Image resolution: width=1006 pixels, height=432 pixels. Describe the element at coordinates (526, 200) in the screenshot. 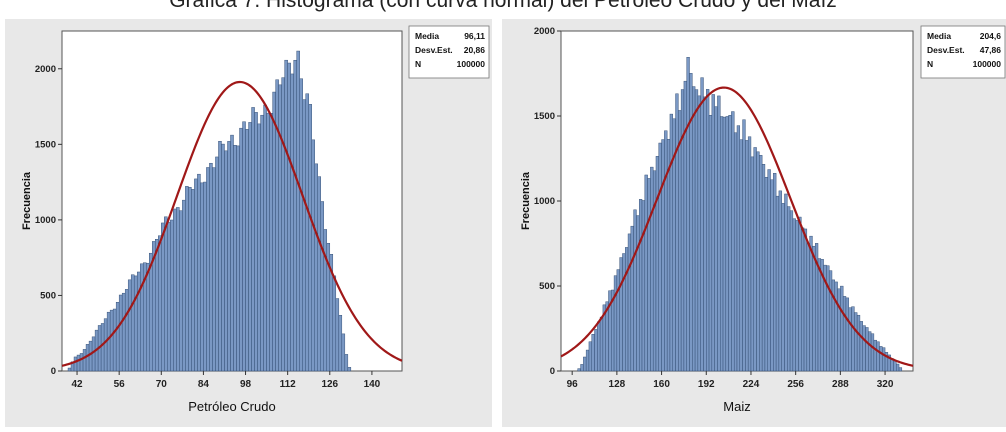

I see `y-axis-label: Frecuencia` at that location.